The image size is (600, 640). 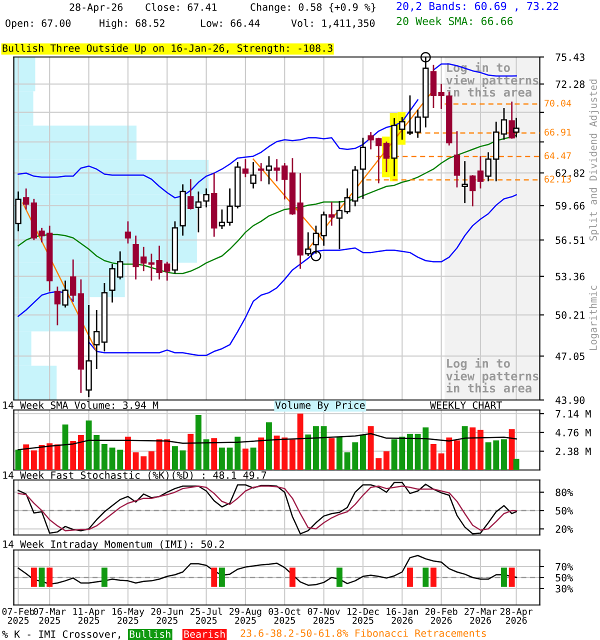 I want to click on y-tick-label: 2.38 M, so click(x=573, y=452).